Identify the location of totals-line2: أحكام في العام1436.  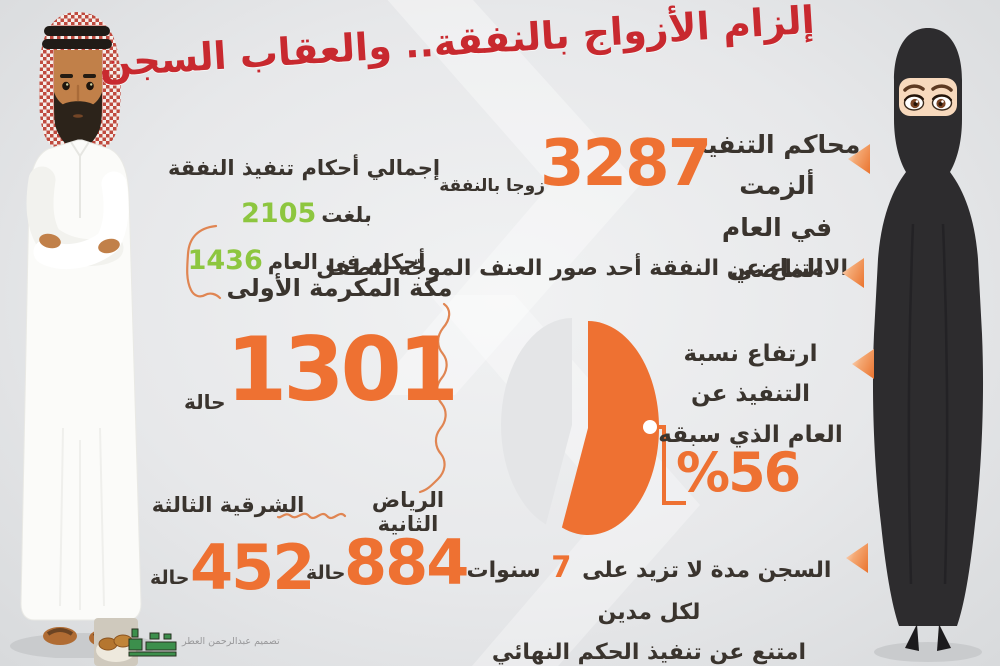
(304, 262).